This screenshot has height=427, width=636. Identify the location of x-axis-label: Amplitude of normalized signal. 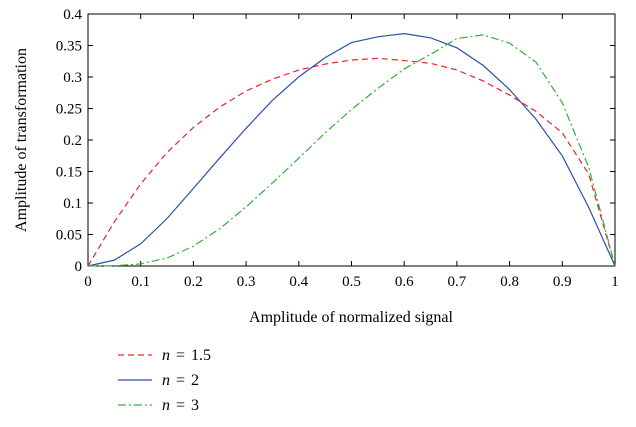
(351, 317).